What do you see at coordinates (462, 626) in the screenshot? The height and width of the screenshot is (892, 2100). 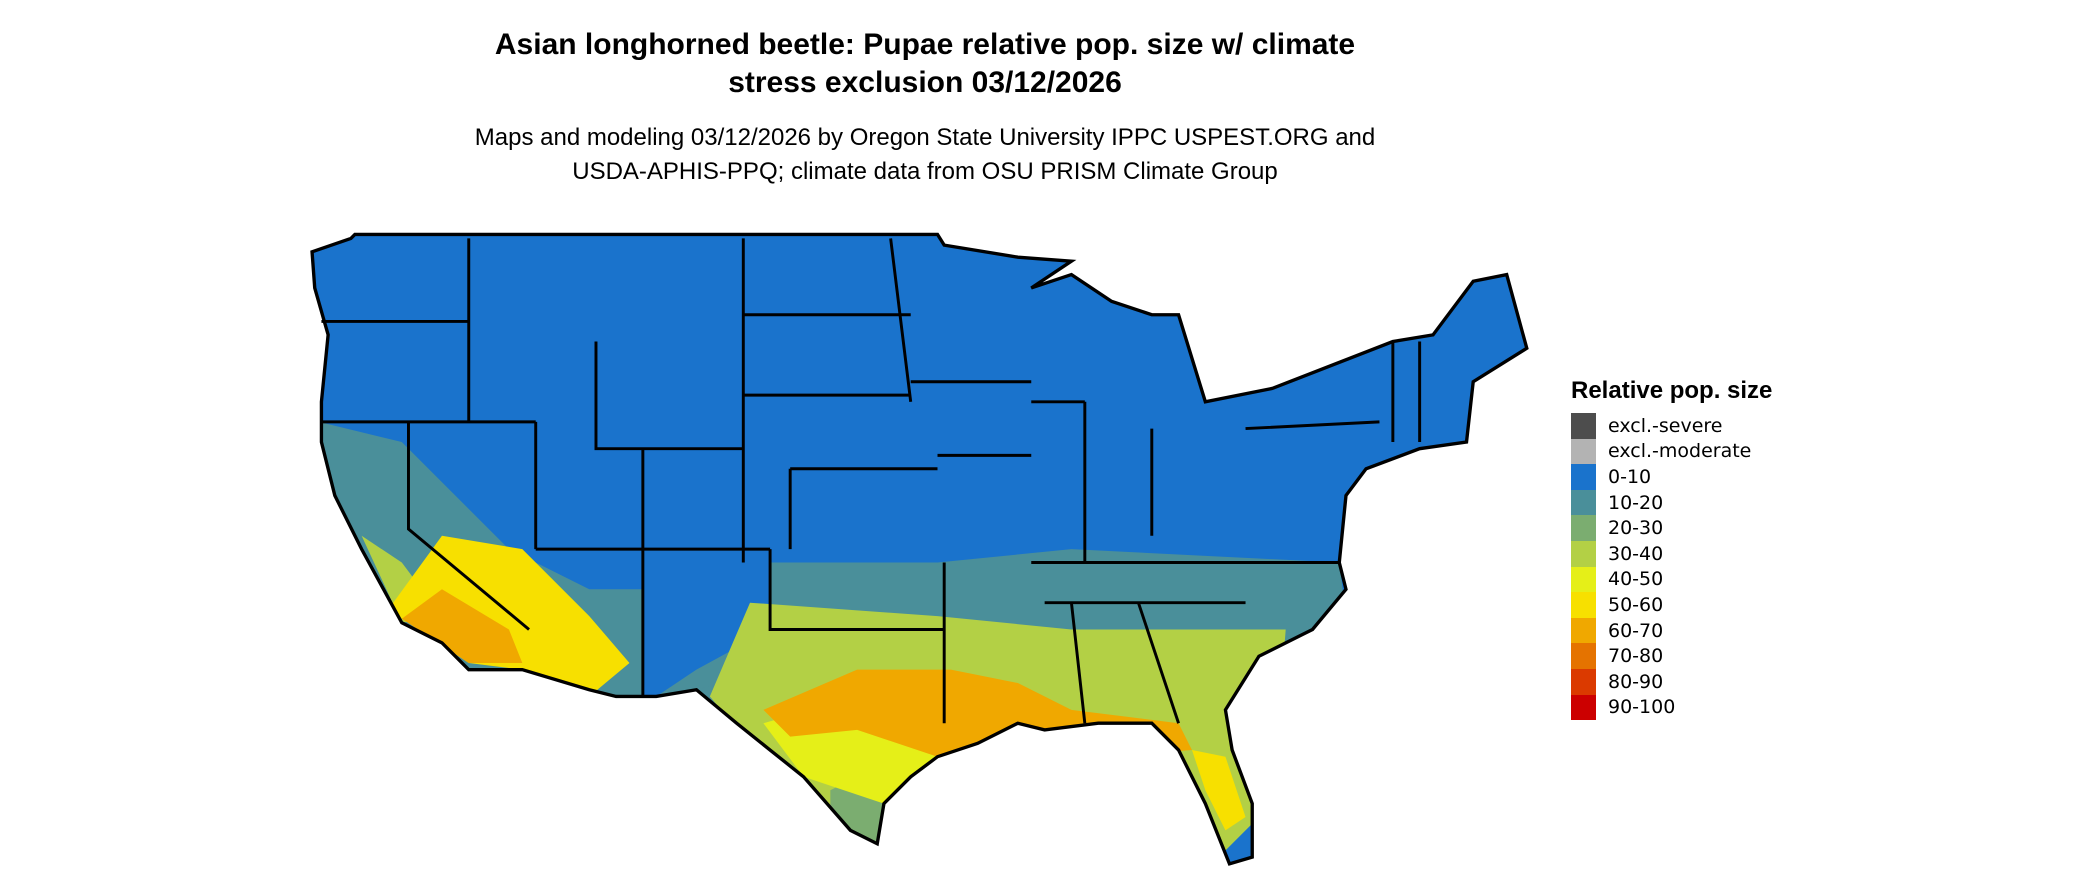 I see `region-60-70-sw` at bounding box center [462, 626].